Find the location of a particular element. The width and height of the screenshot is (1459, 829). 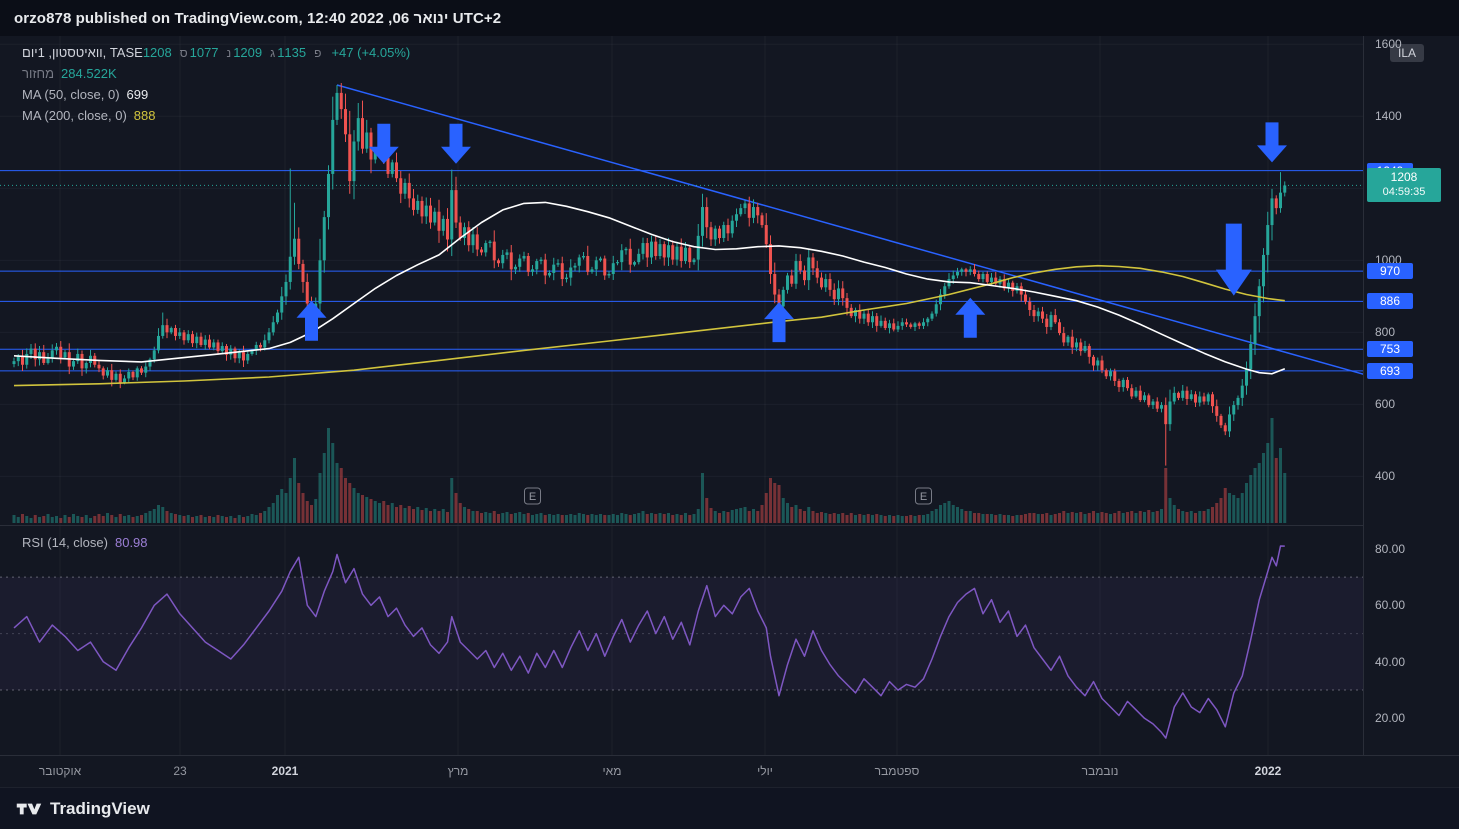

tradingview-logo-icon is located at coordinates (29, 808).